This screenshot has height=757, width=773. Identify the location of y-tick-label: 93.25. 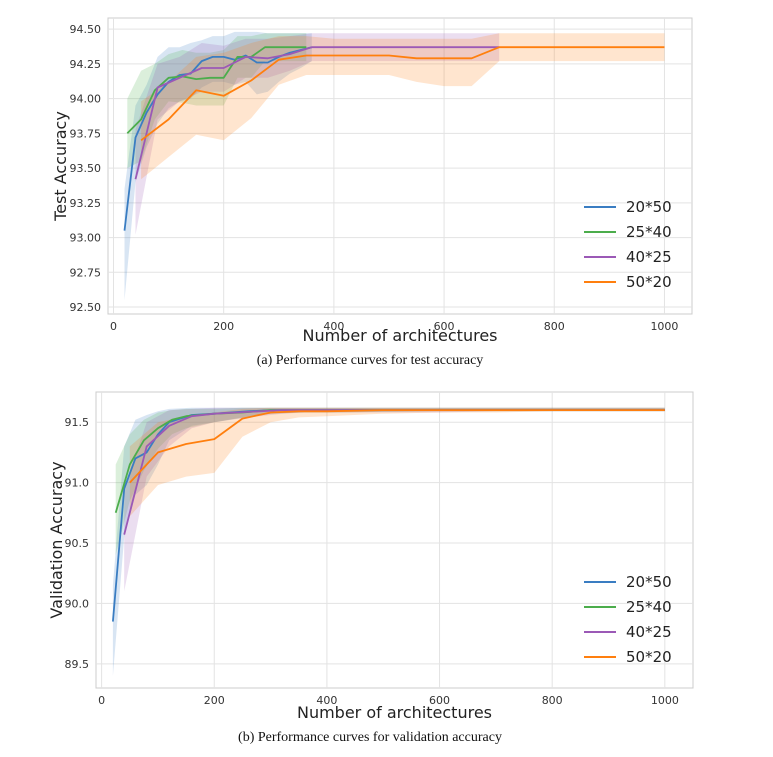
(86, 203).